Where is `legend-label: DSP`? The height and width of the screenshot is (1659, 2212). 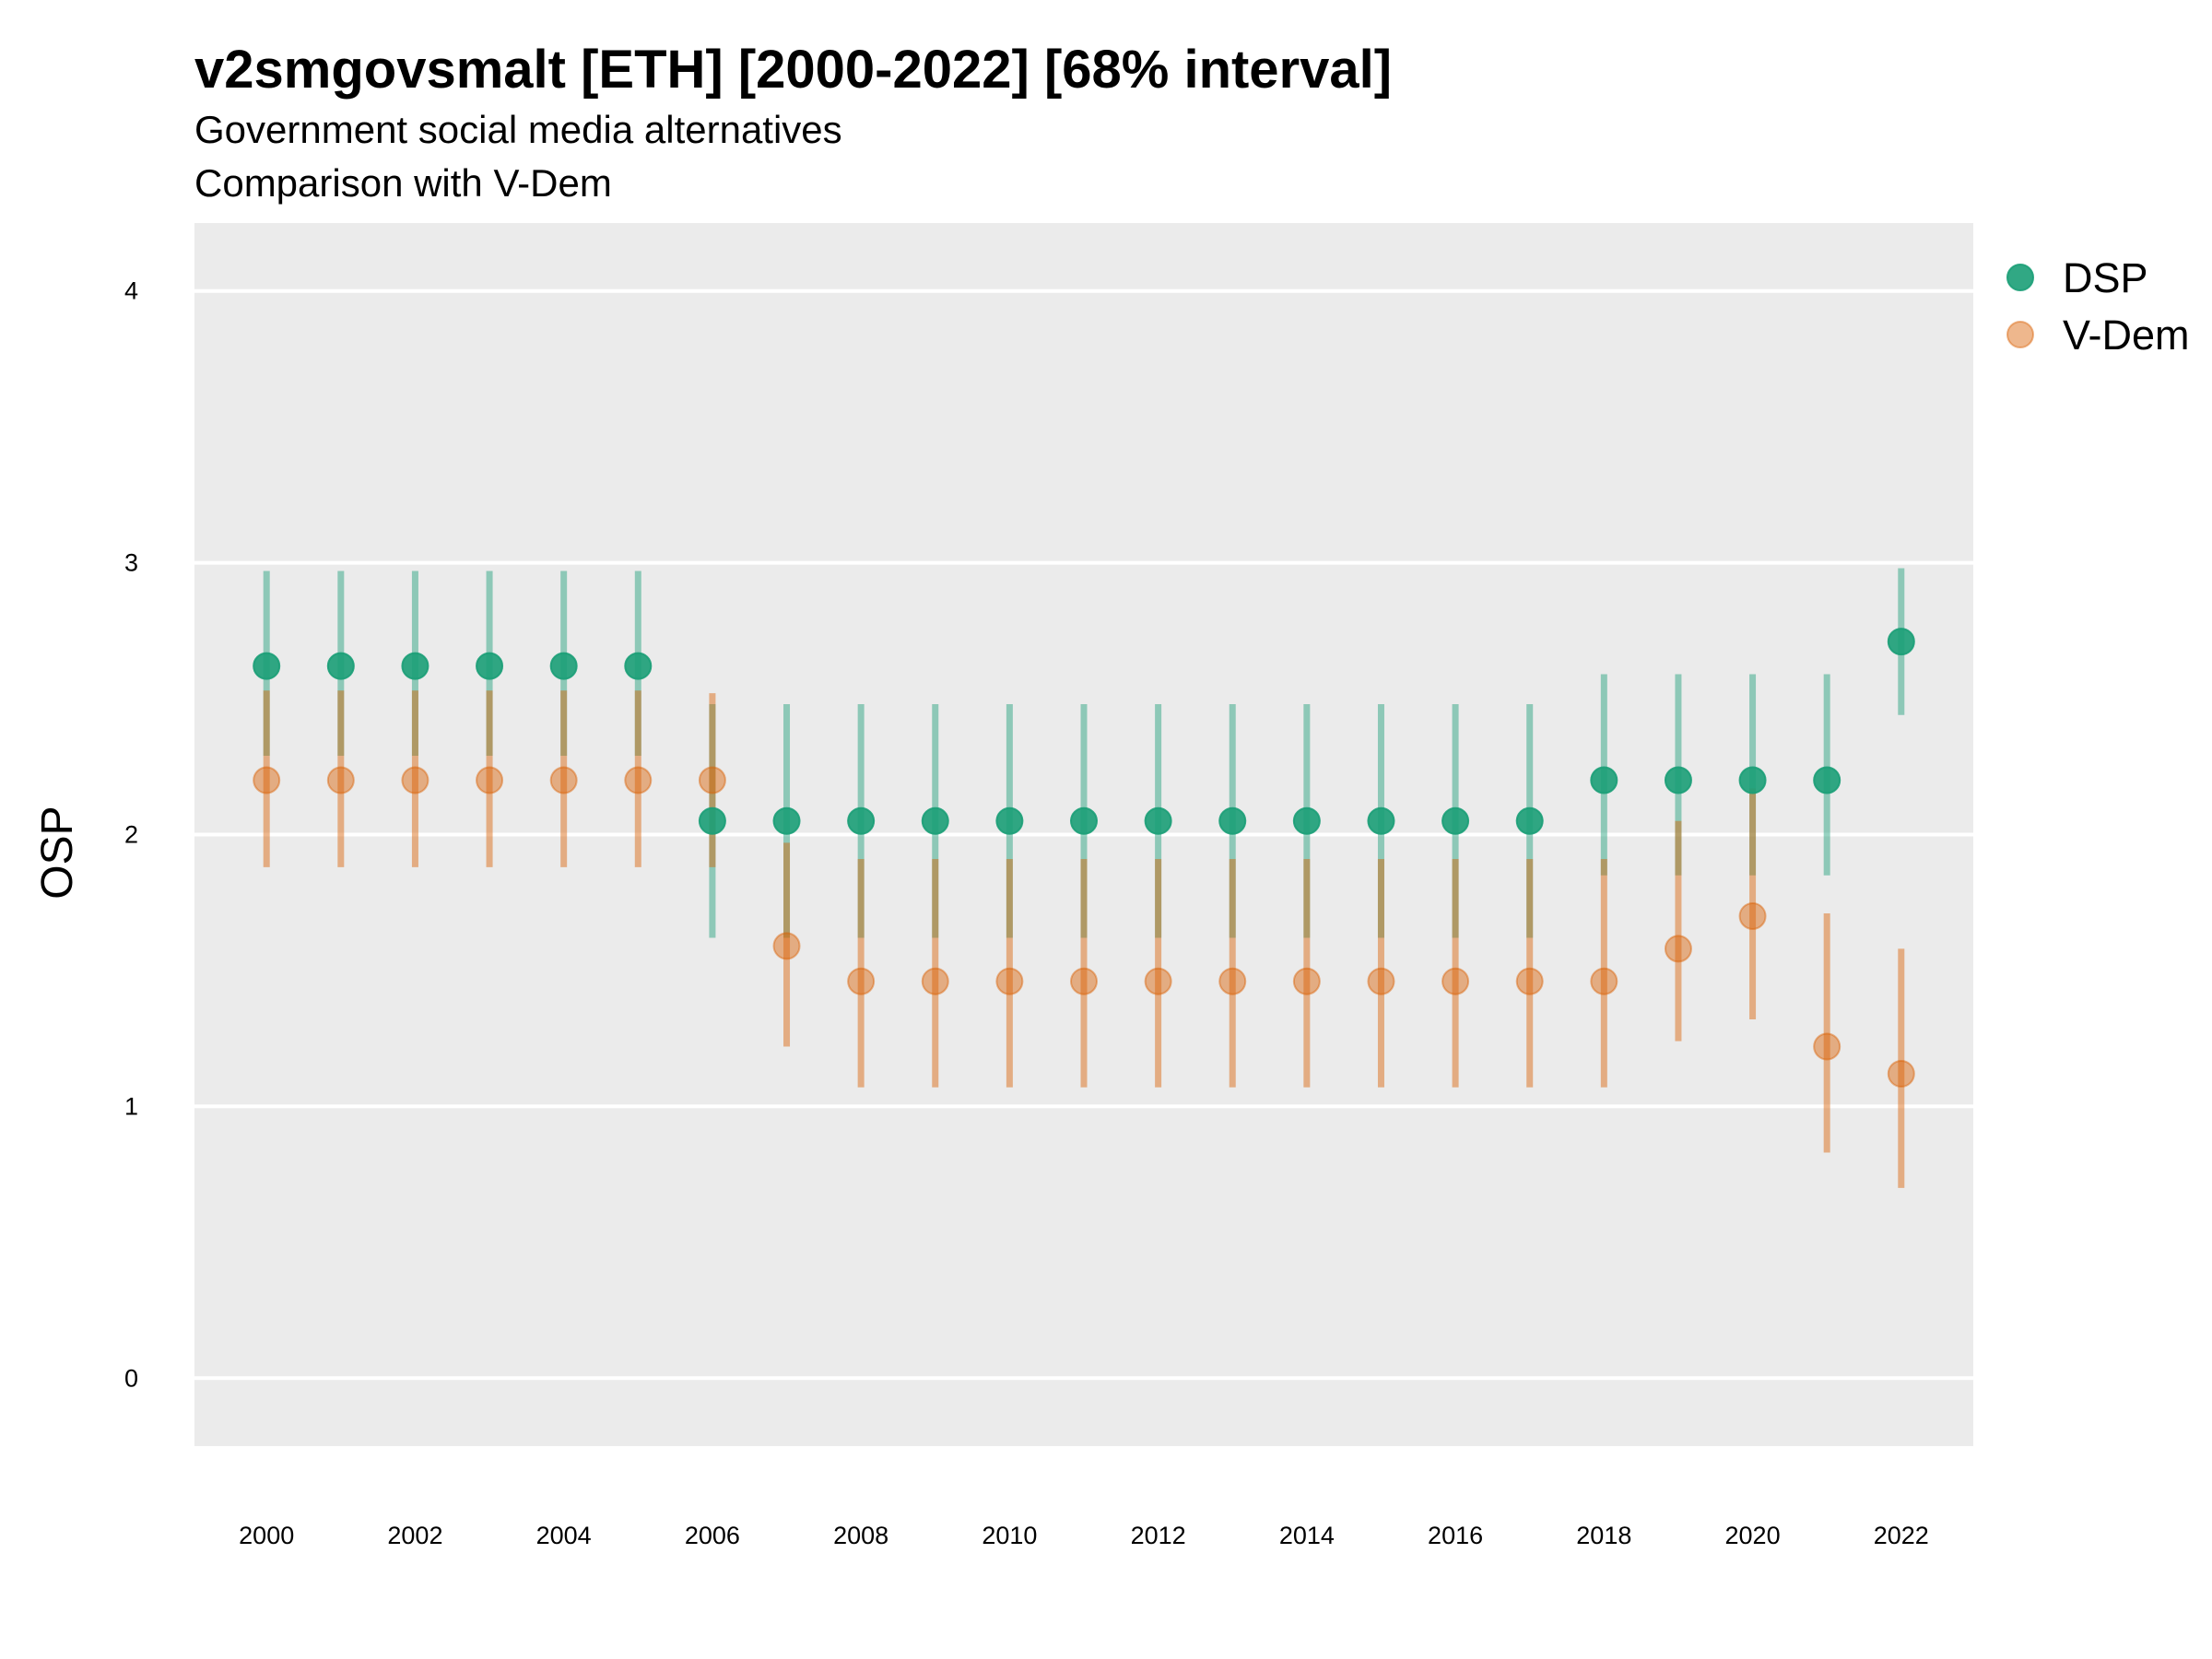 legend-label: DSP is located at coordinates (2105, 277).